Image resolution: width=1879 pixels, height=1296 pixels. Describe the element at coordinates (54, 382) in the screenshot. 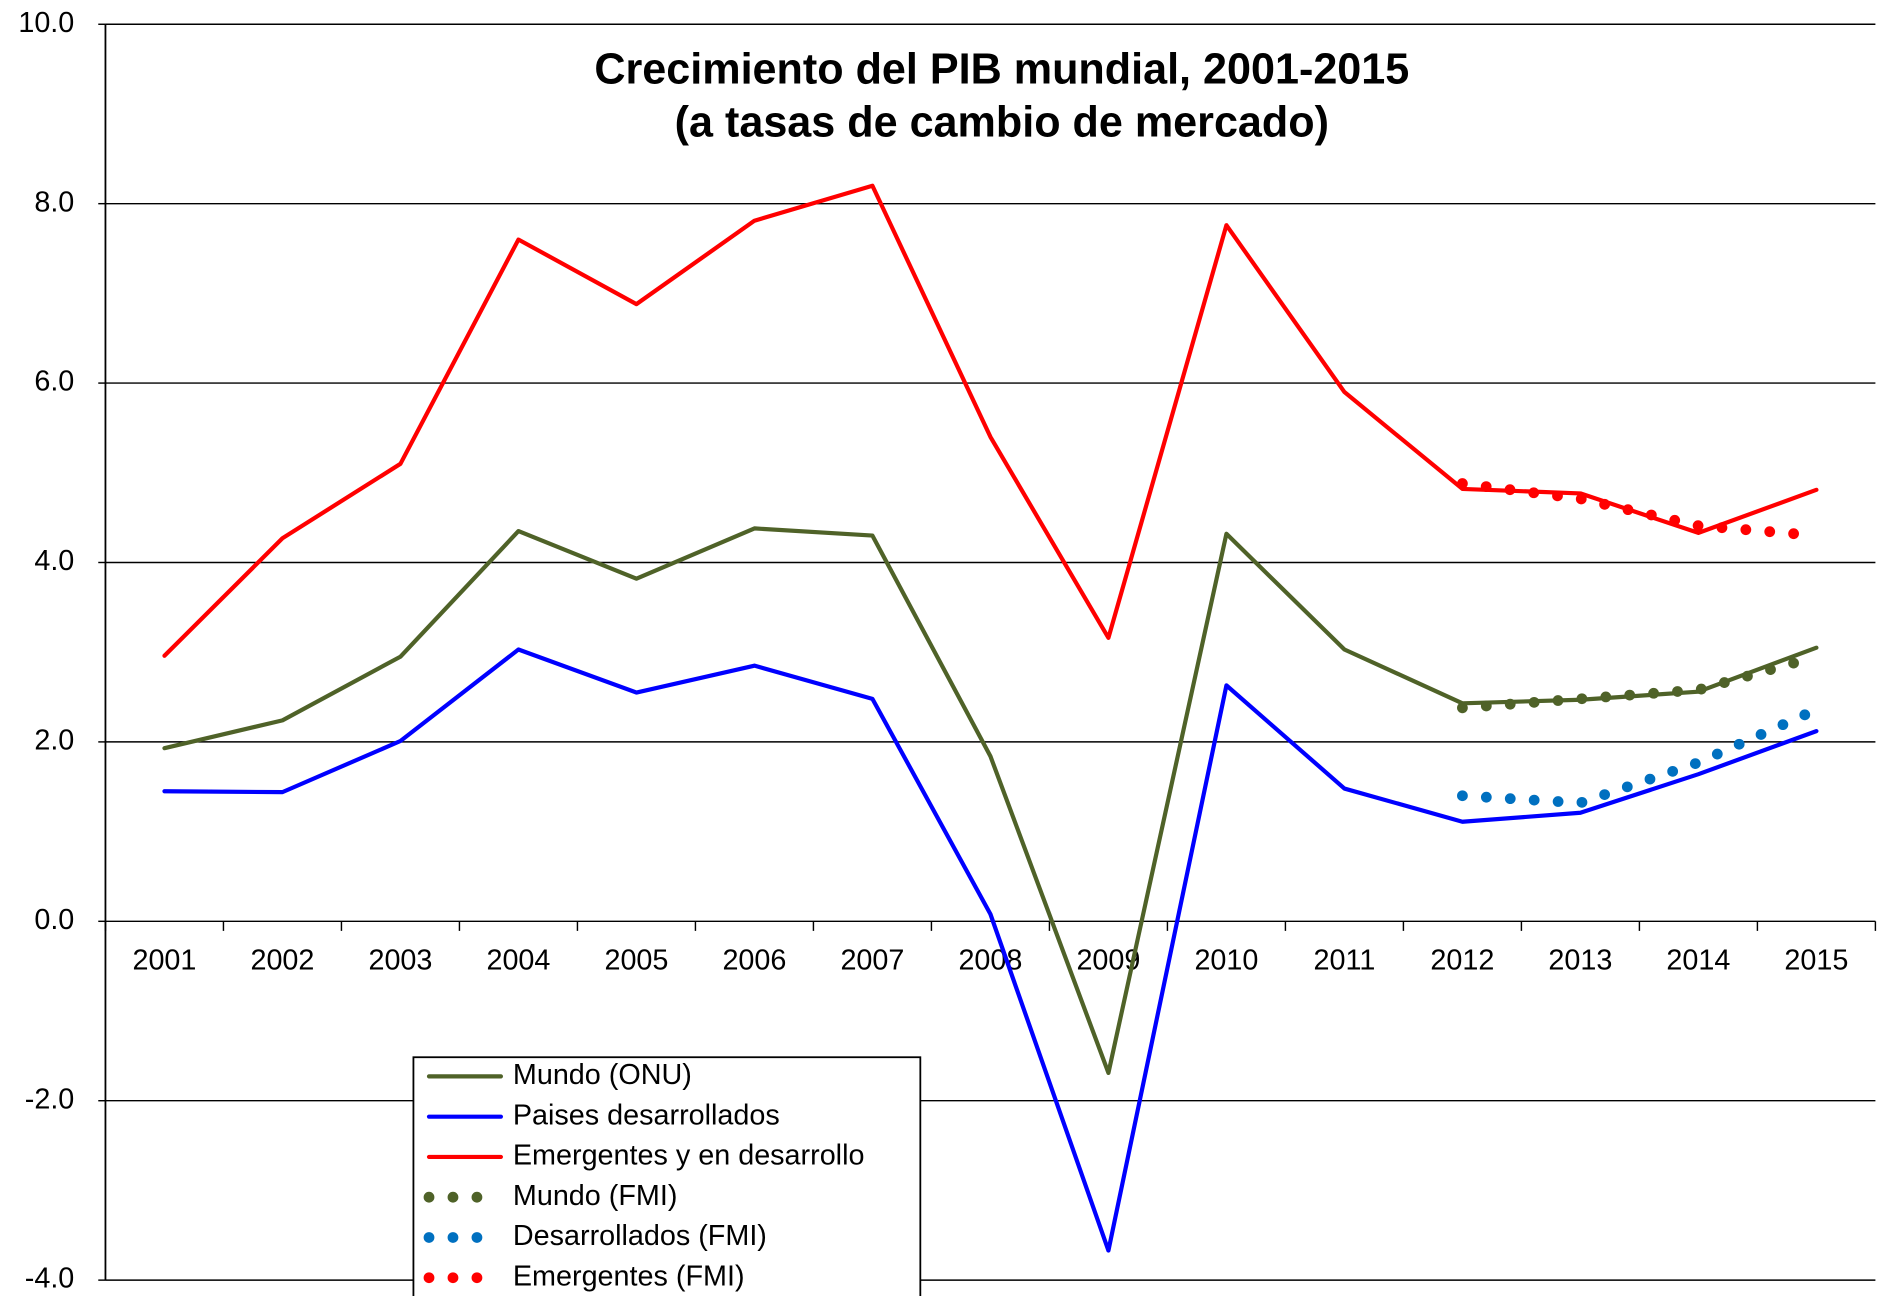

I see `y-tick-label: 6.0` at that location.